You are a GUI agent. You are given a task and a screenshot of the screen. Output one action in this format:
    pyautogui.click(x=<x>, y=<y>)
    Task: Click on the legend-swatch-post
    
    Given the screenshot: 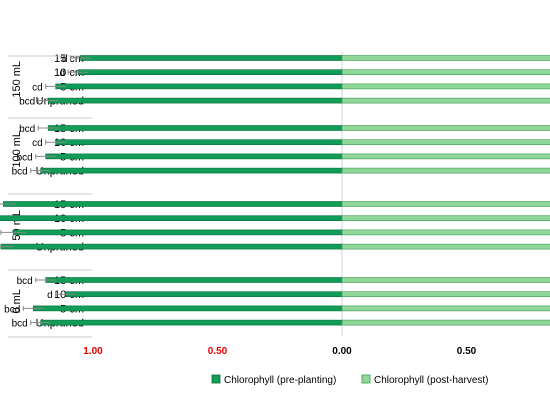 What is the action you would take?
    pyautogui.click(x=366, y=379)
    